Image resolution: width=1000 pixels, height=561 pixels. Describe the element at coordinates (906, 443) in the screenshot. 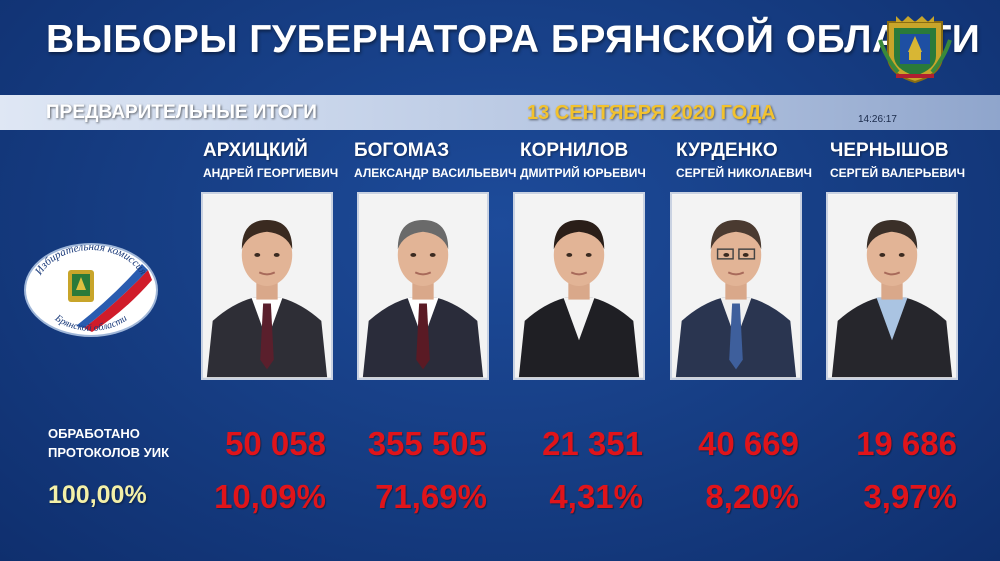

I see `candidate-votes-5: 19 686` at that location.